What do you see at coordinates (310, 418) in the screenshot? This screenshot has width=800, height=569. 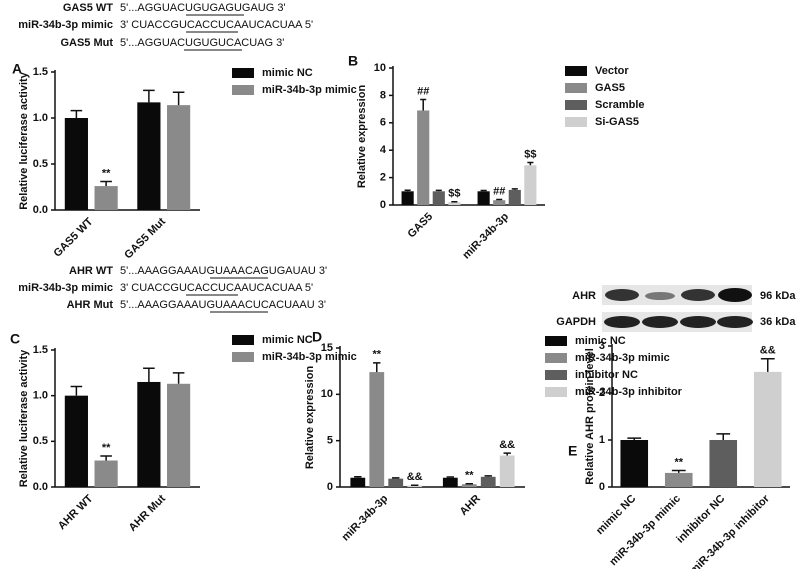 I see `y-axis-title: Relative expression` at bounding box center [310, 418].